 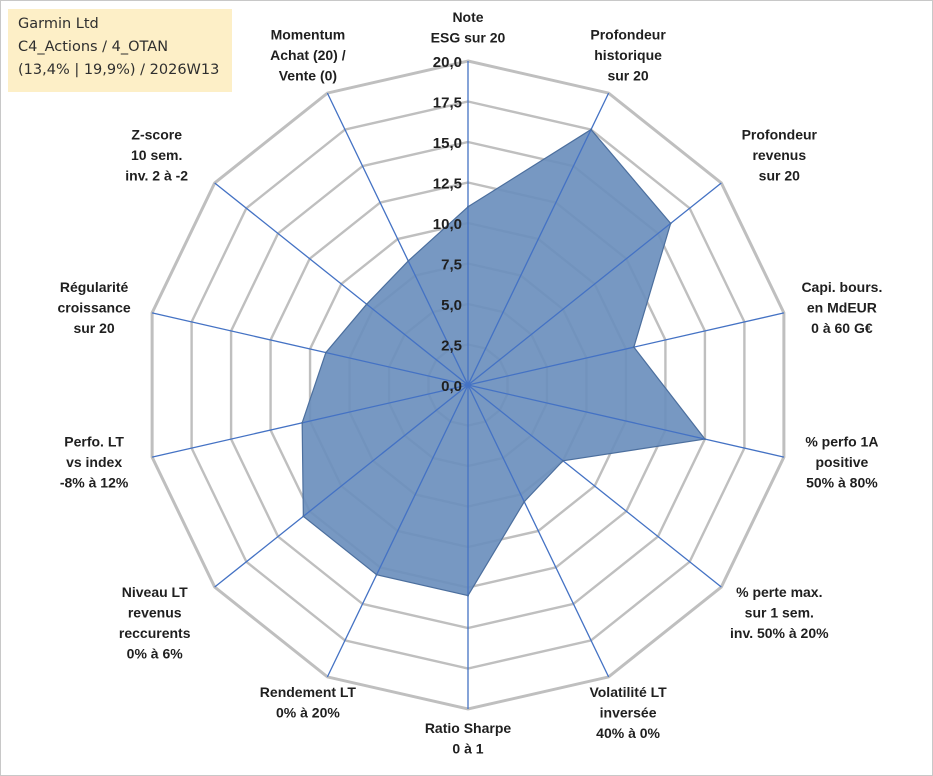 What do you see at coordinates (155, 623) in the screenshot?
I see `axis-label-10: Niveau LT revenus reccurents 0% à 6%` at bounding box center [155, 623].